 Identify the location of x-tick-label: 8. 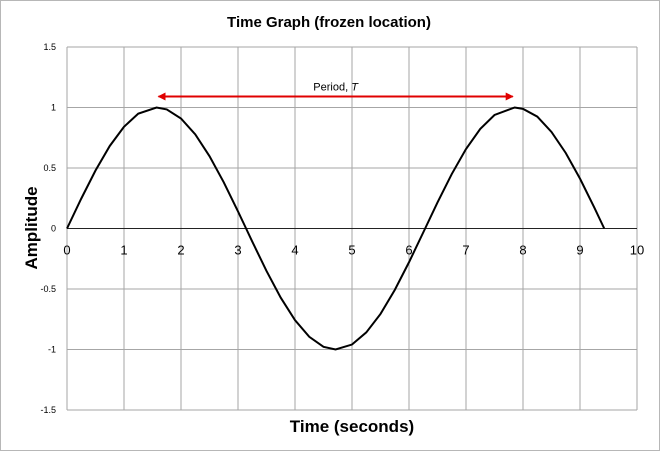
(522, 250).